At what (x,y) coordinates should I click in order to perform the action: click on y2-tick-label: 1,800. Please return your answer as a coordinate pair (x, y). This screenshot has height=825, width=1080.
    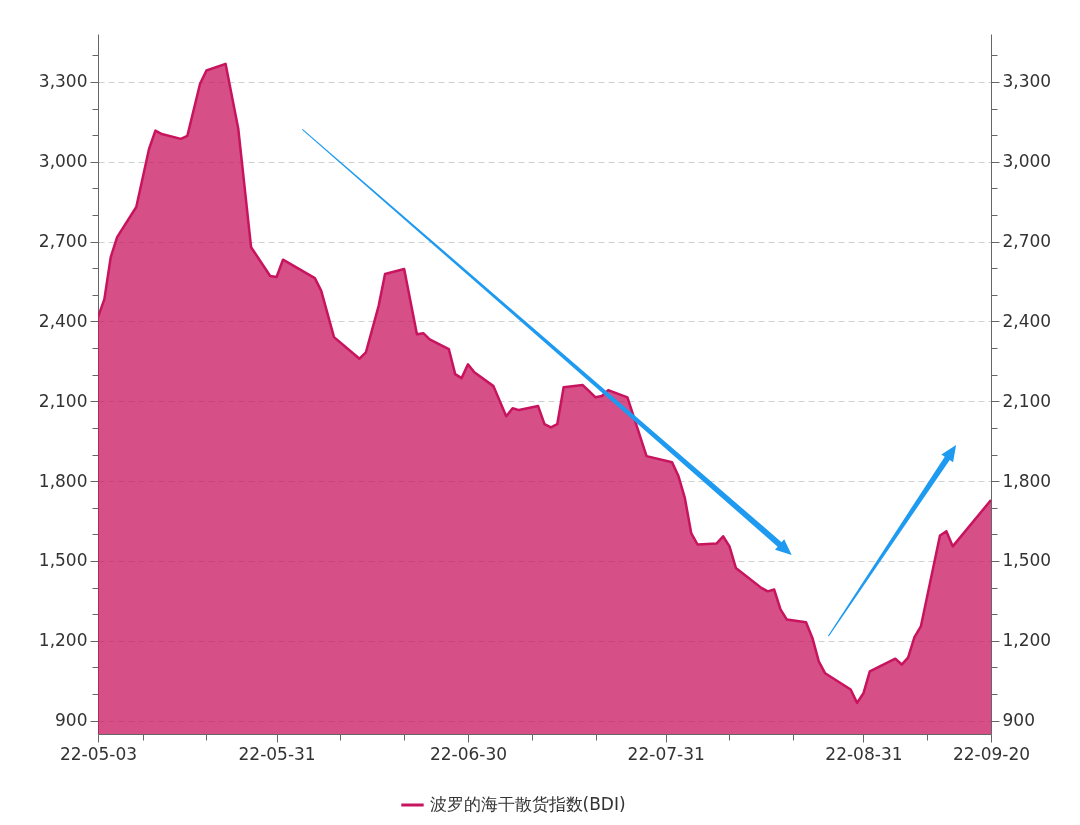
    Looking at the image, I should click on (1027, 480).